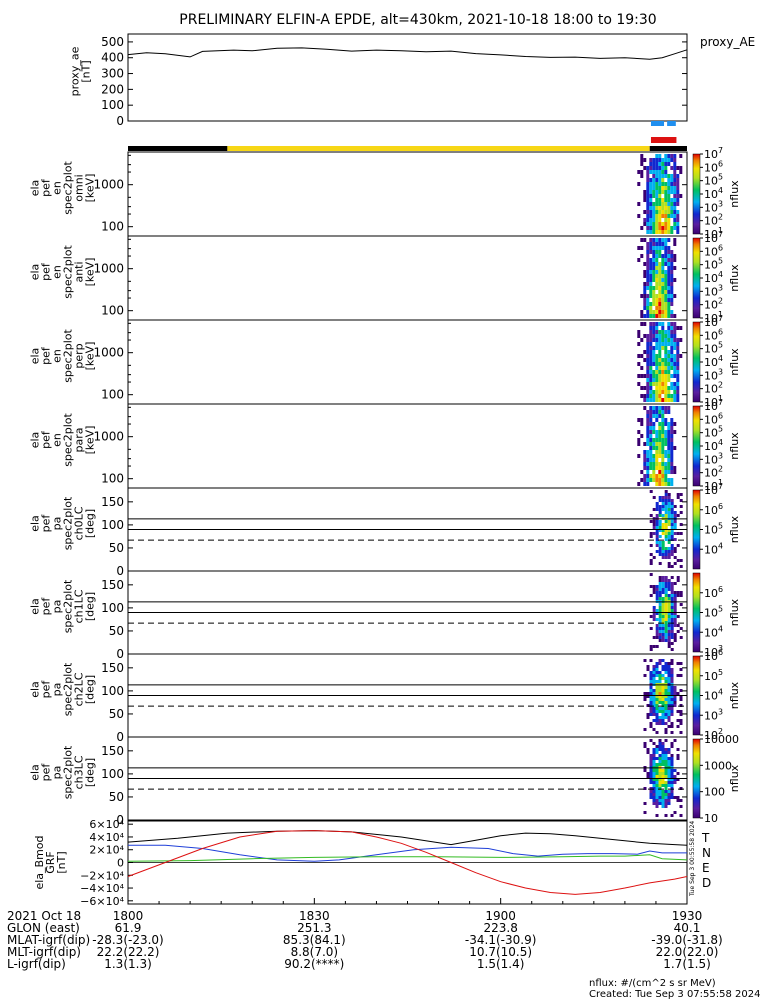 The width and height of the screenshot is (775, 1000). Describe the element at coordinates (57, 188) in the screenshot. I see `spec-ylabel-line: en` at that location.